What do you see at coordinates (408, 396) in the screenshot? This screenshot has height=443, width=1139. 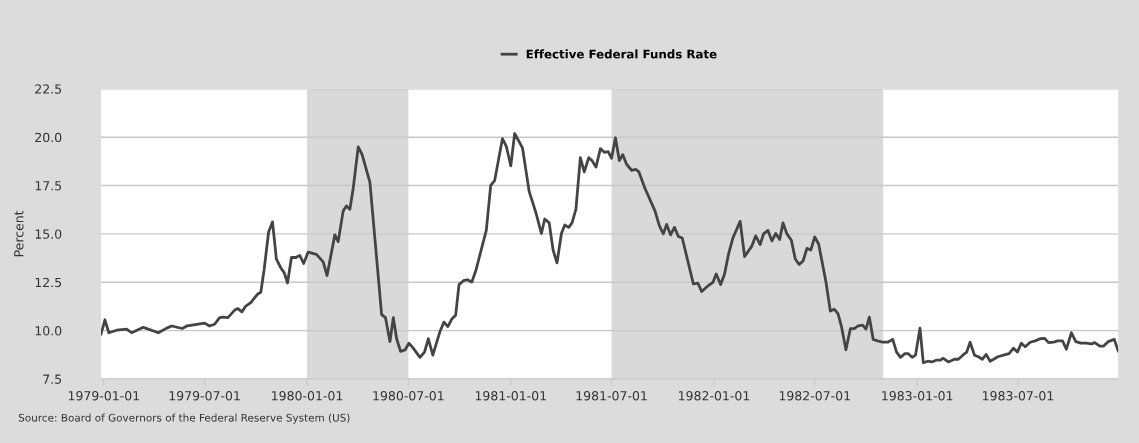 I see `x-tick-label: 1980-07-01` at bounding box center [408, 396].